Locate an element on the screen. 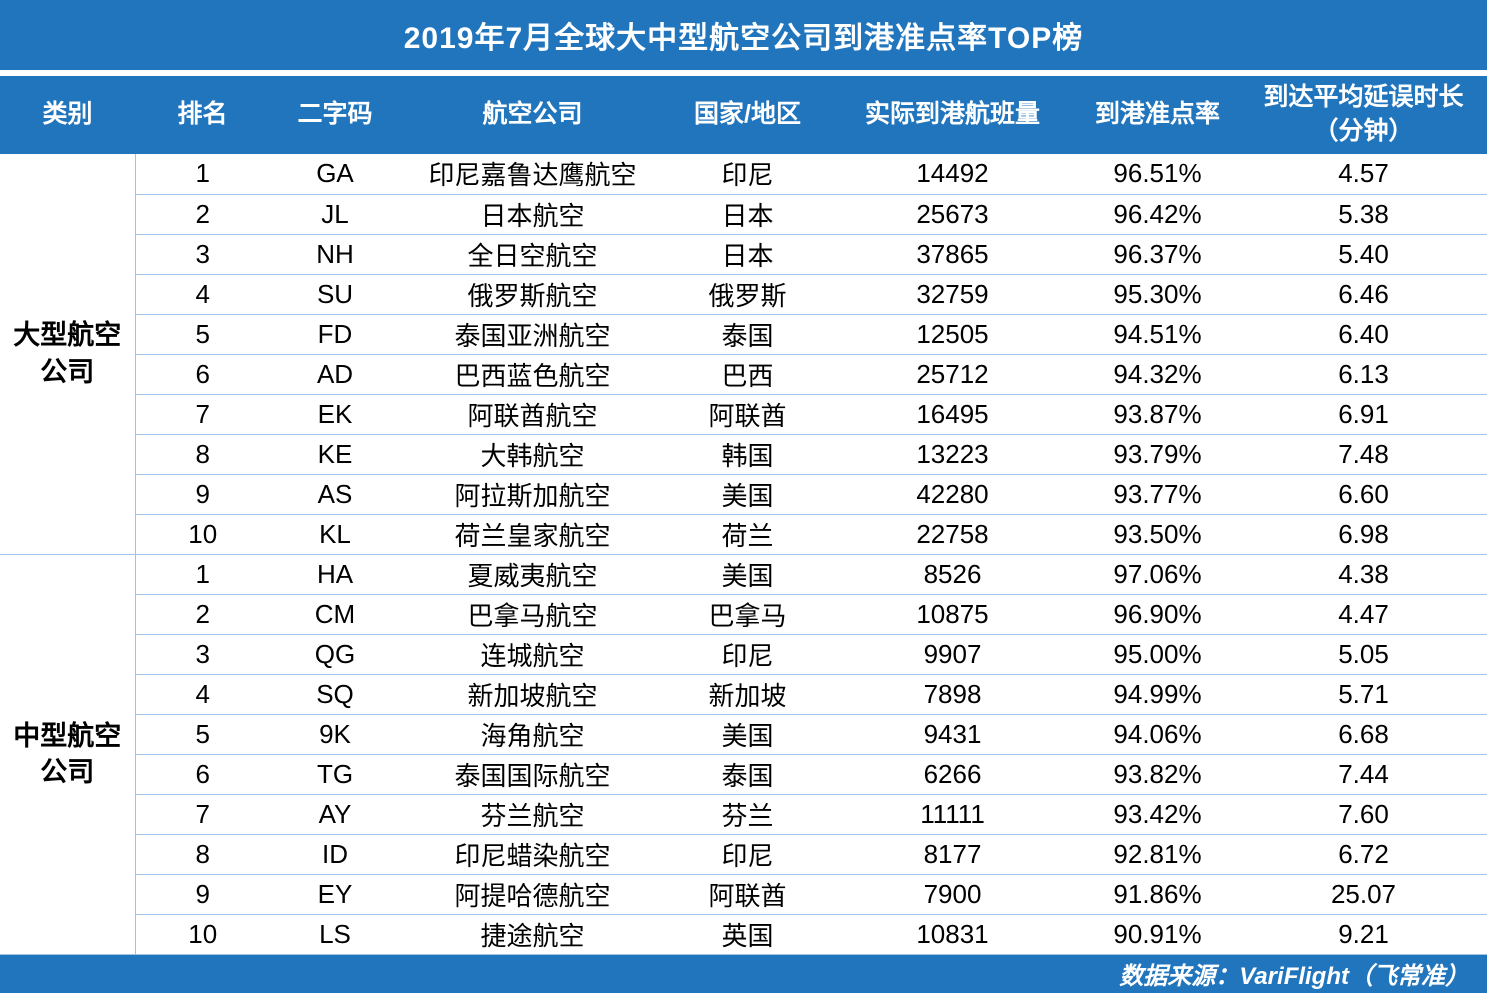  table-row: 10 KL 荷兰皇家航空 荷兰 22758 93.50% 6.98 is located at coordinates (743, 534).